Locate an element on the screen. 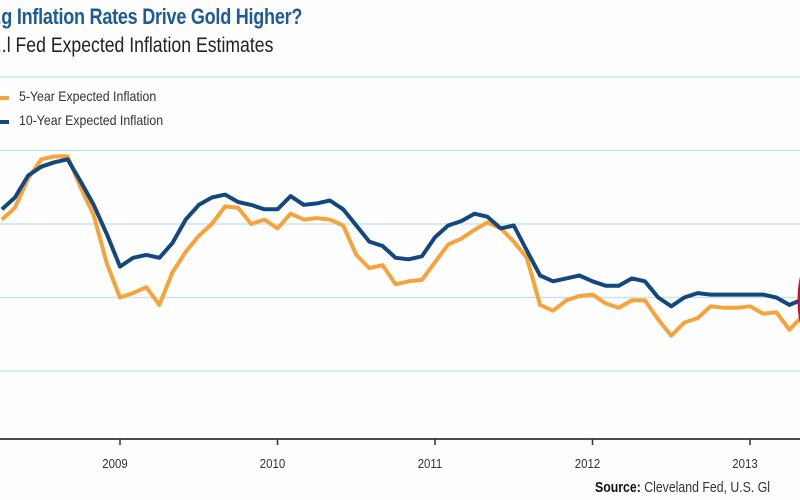 The height and width of the screenshot is (500, 800). legend-label-5yr: 5-Year Expected Inflation is located at coordinates (88, 96).